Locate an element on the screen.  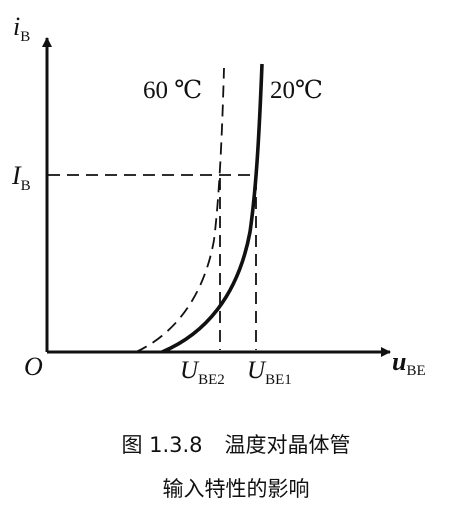
caption-line-1: 图 1.3.8 温度对晶体管 is located at coordinates (235, 445).